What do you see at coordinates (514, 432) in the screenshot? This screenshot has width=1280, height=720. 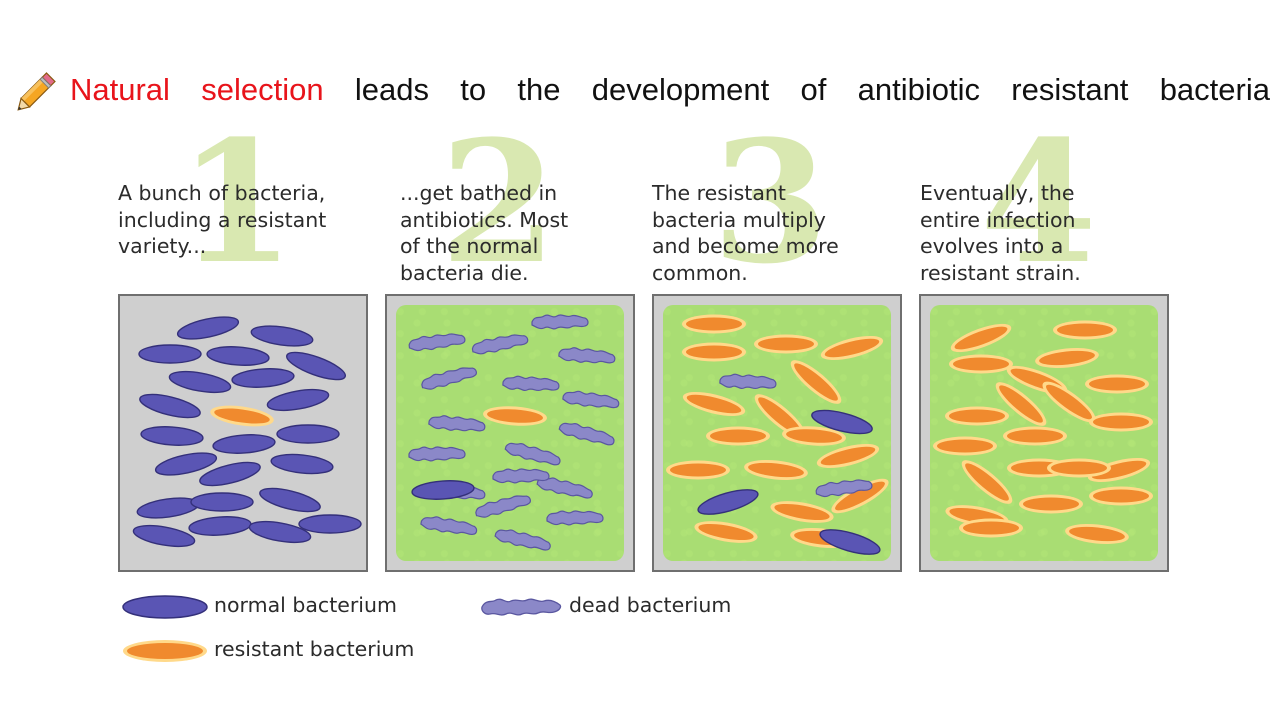 I see `panel-2-cells` at bounding box center [514, 432].